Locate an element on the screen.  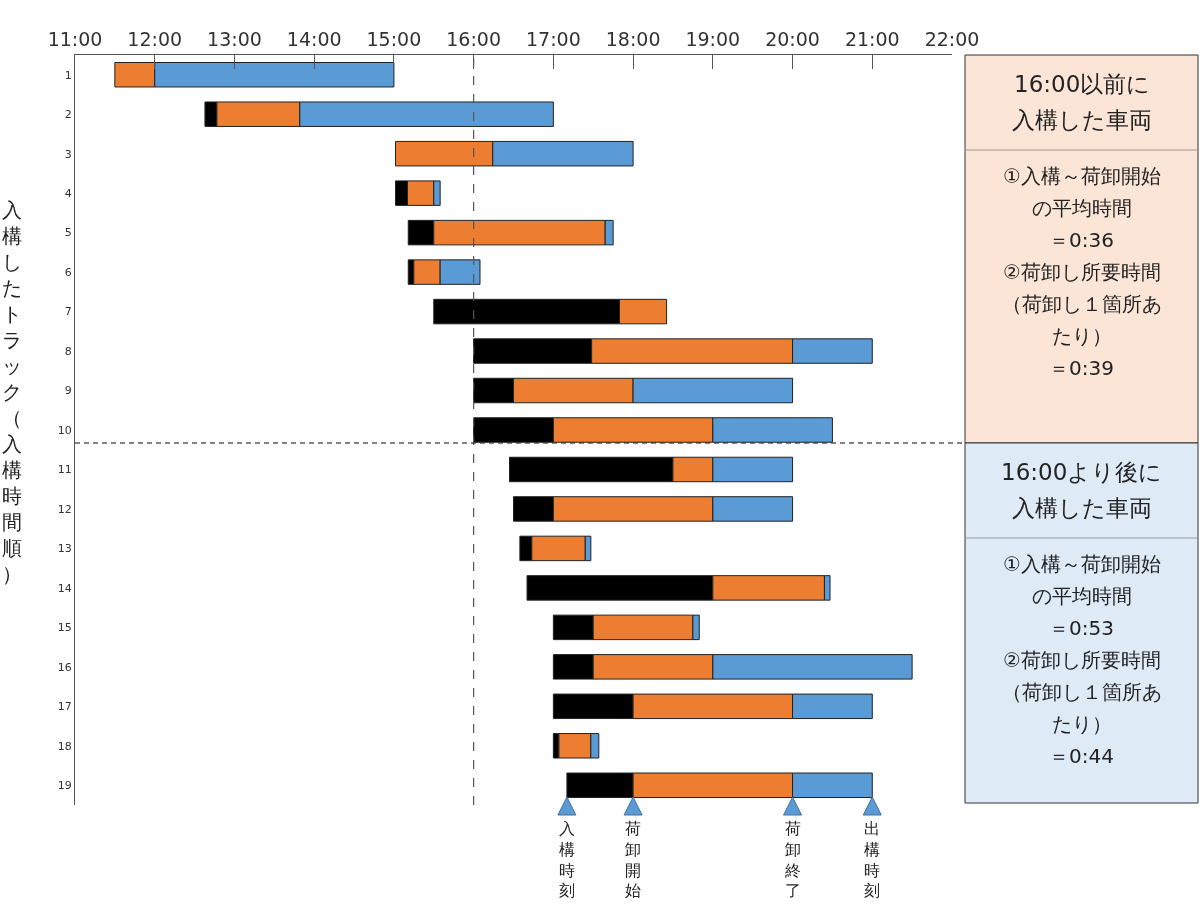
x-tick-label: 20:00 is located at coordinates (792, 39).